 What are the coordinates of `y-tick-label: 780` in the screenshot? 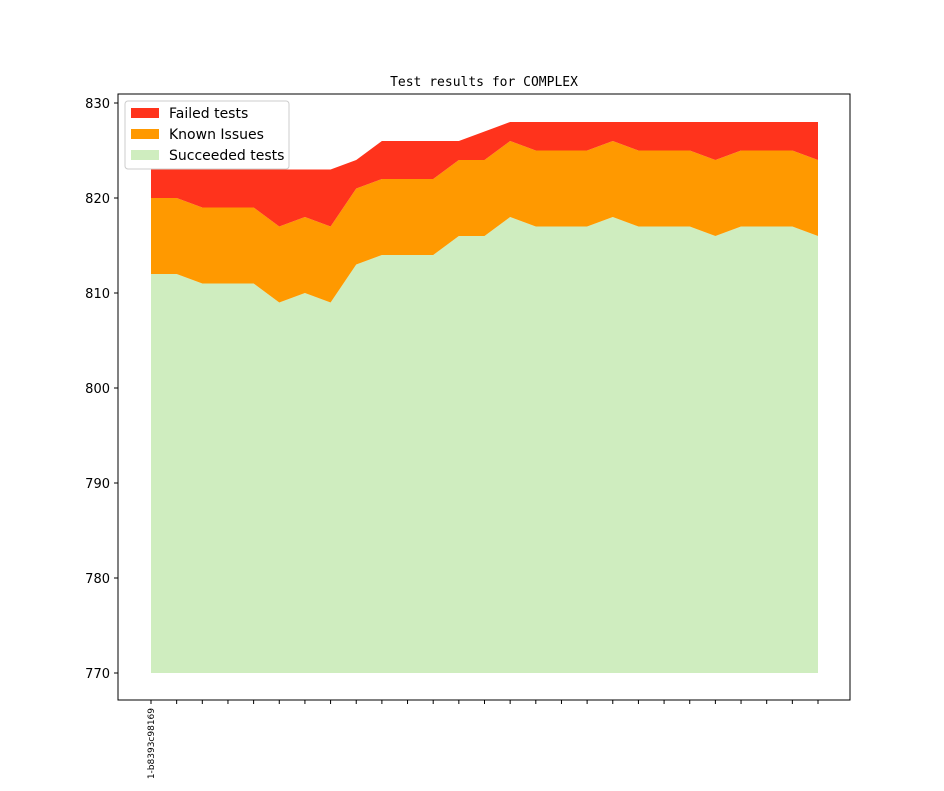 It's located at (97, 579).